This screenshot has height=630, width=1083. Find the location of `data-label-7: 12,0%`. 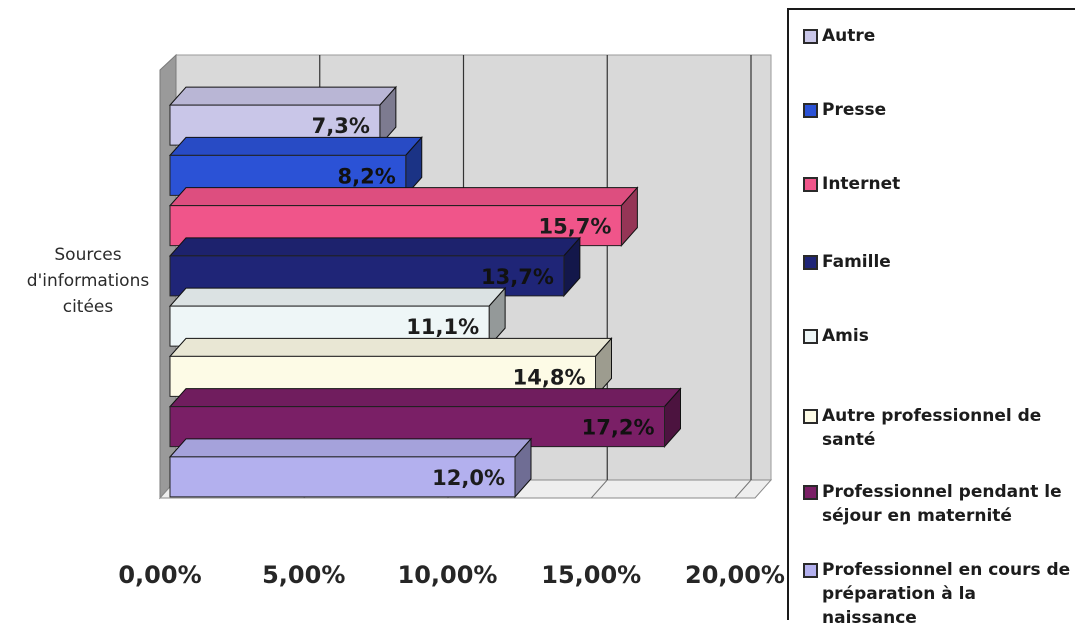

data-label-7: 12,0% is located at coordinates (468, 478).